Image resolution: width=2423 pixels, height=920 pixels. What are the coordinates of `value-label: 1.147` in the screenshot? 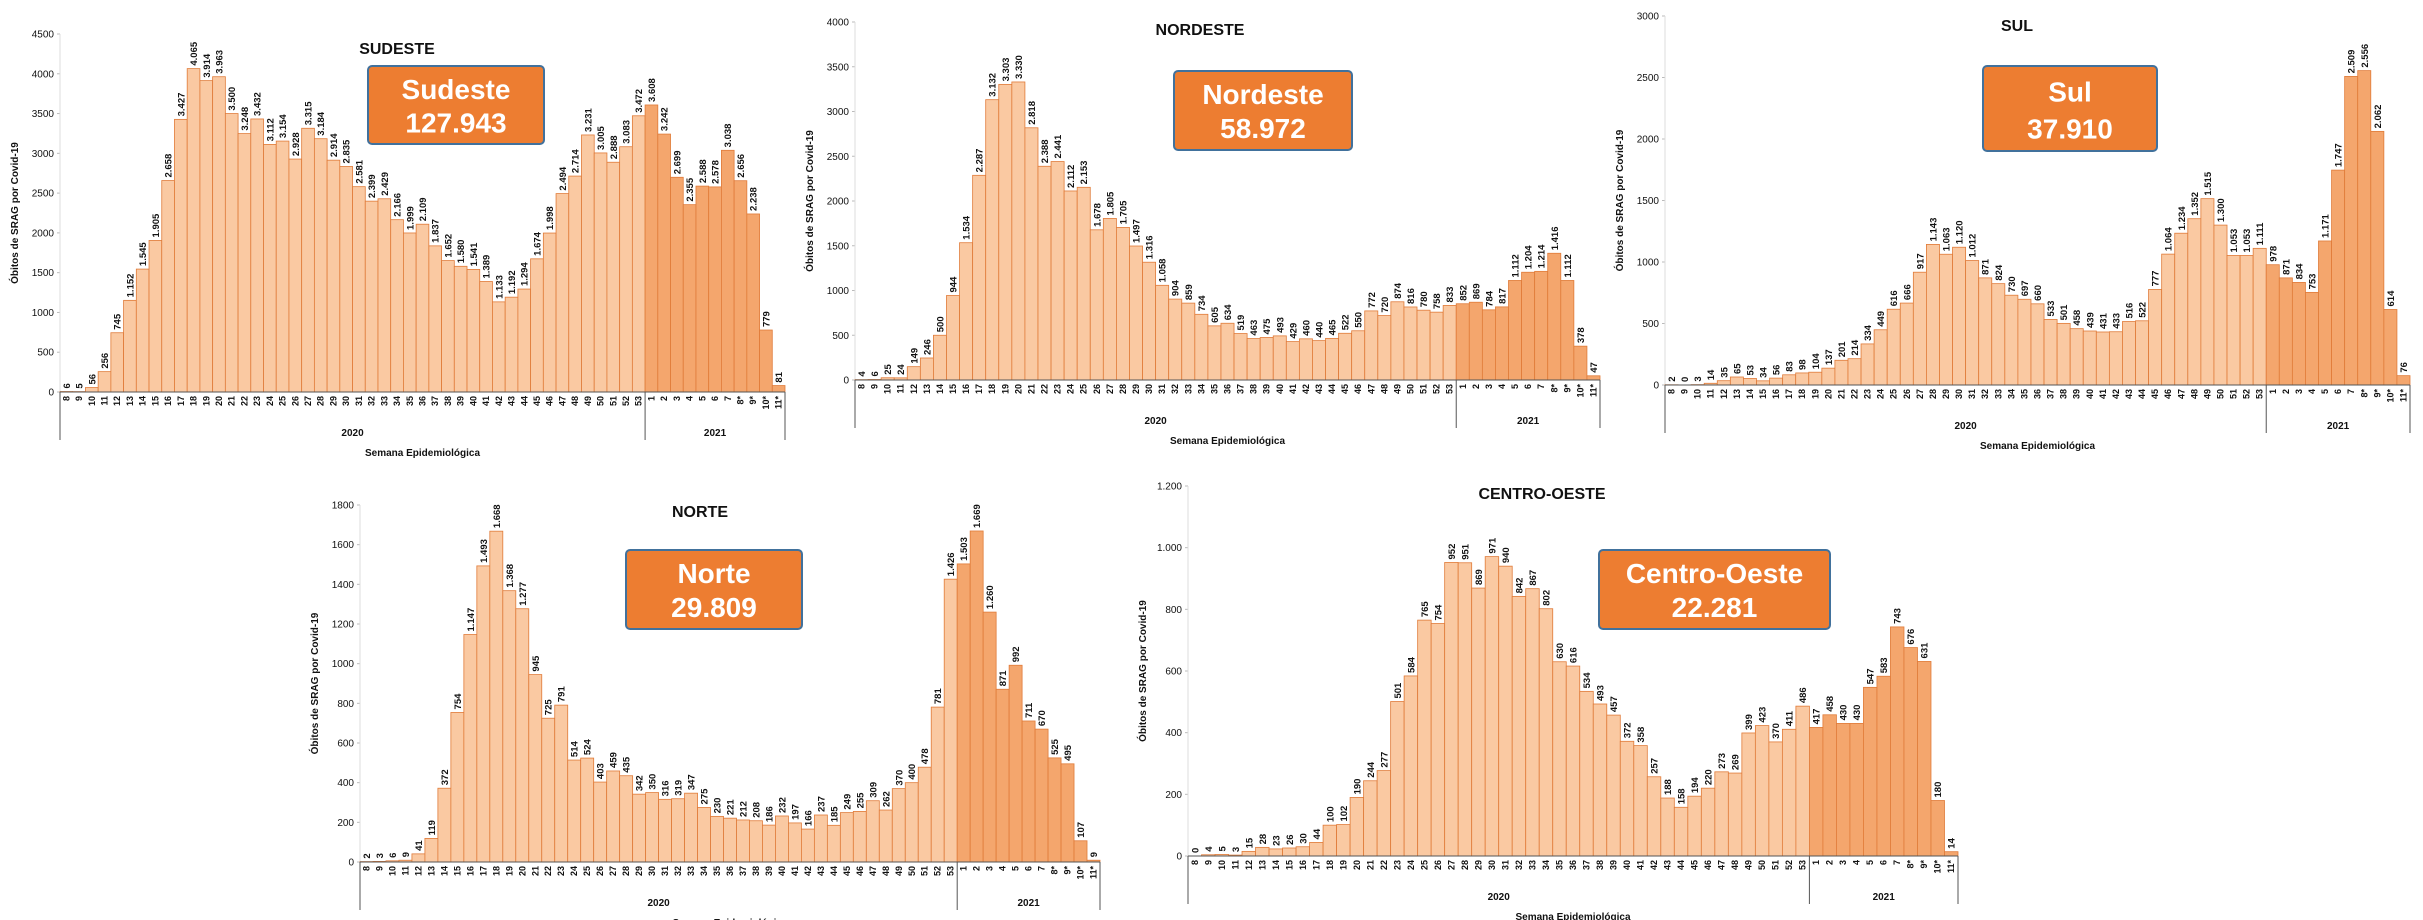 It's located at (471, 620).